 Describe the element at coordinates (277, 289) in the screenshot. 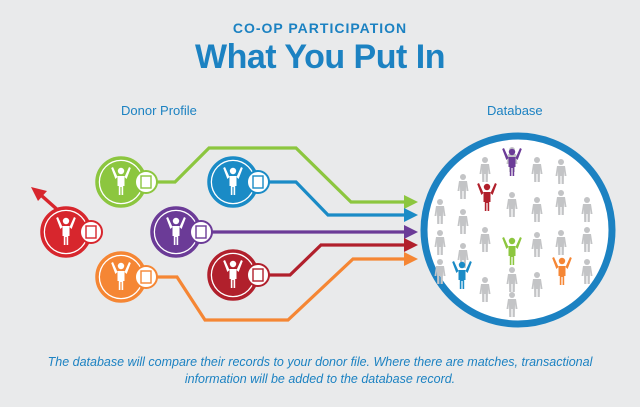

I see `orange-connector` at that location.